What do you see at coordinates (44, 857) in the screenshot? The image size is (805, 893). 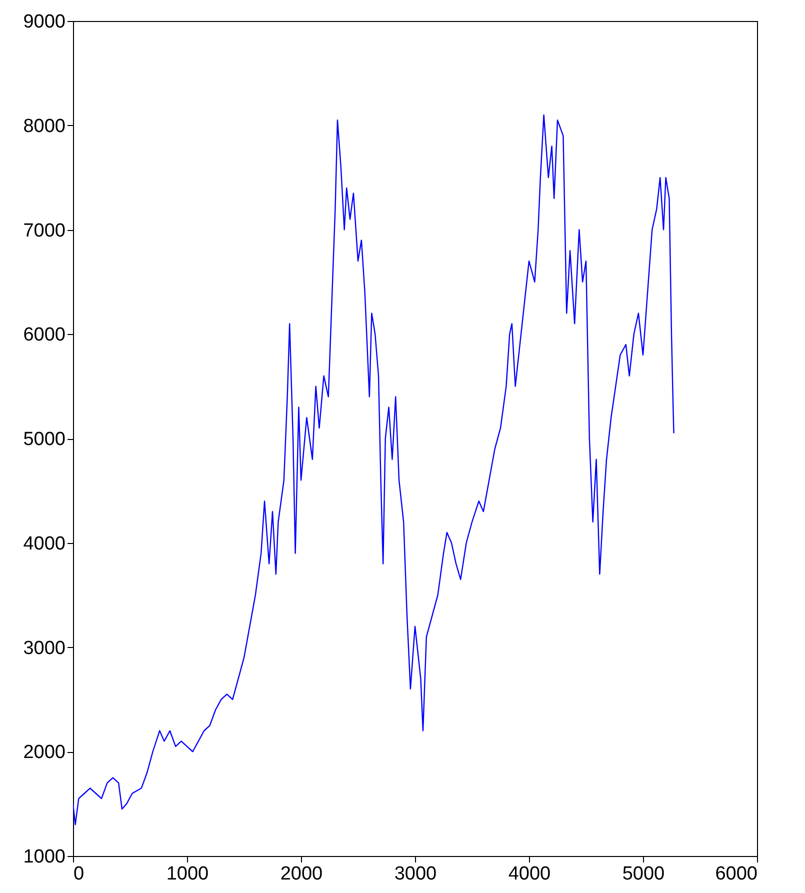 I see `y-tick-label: 1000` at bounding box center [44, 857].